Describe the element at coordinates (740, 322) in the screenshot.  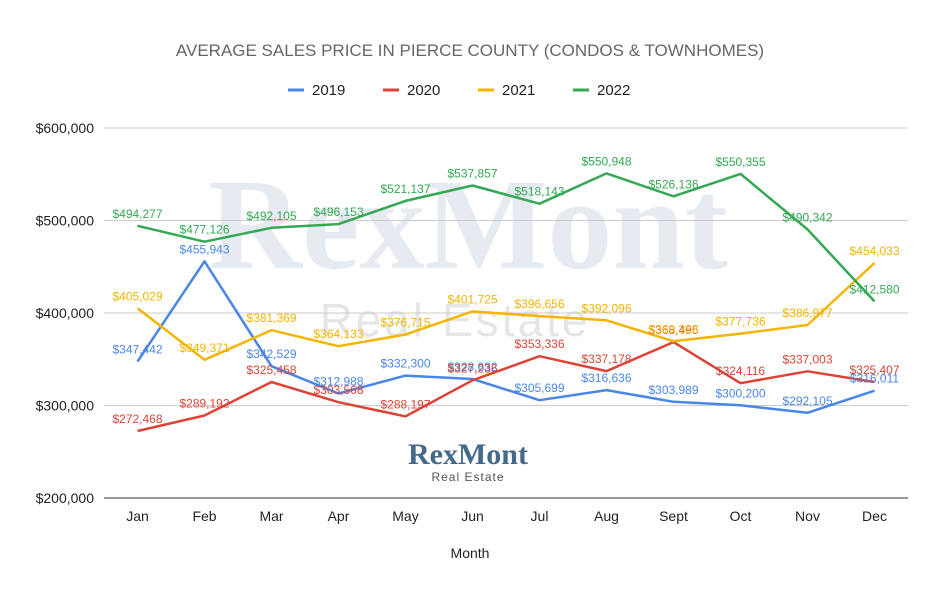
I see `data-label-2021: $377,736` at that location.